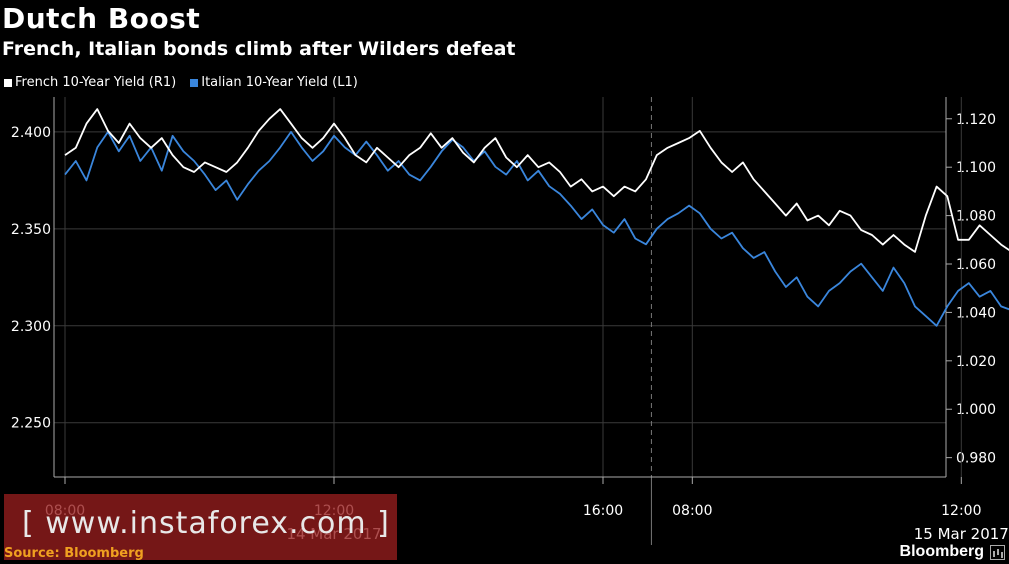  Describe the element at coordinates (976, 459) in the screenshot. I see `right-tick-label: 0.980` at that location.